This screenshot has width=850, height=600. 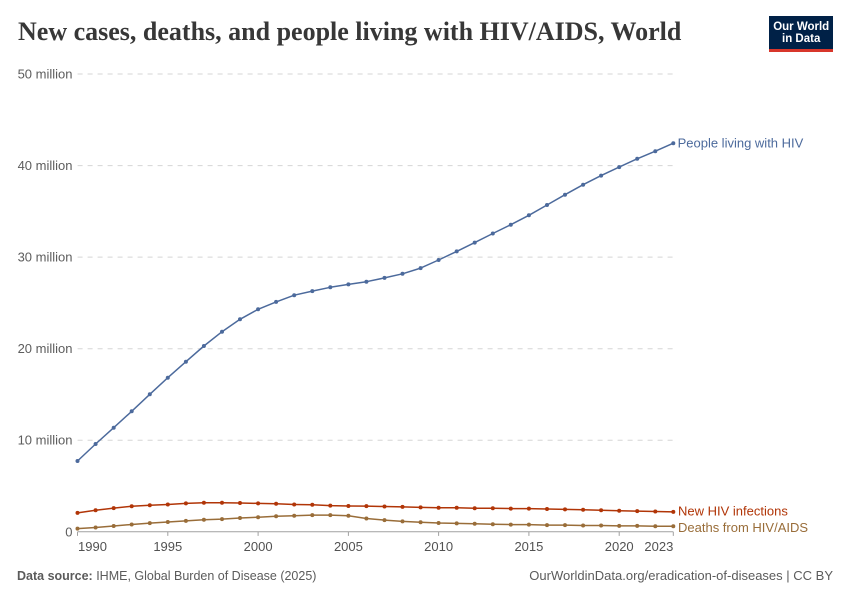 I want to click on svg-text: New HIV infections, so click(x=733, y=511).